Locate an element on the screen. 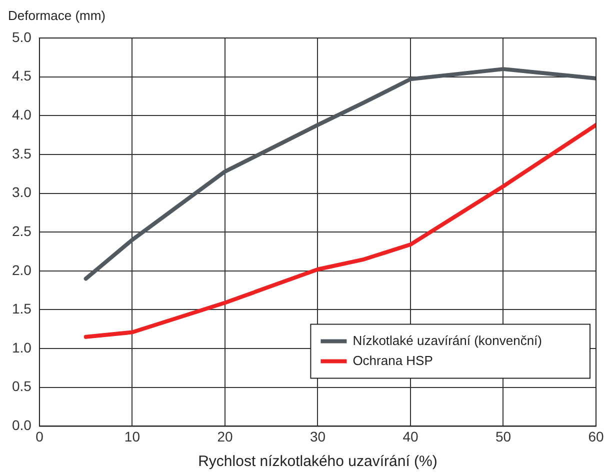 This screenshot has width=608, height=475. legend-label: Ochrana HSP is located at coordinates (392, 360).